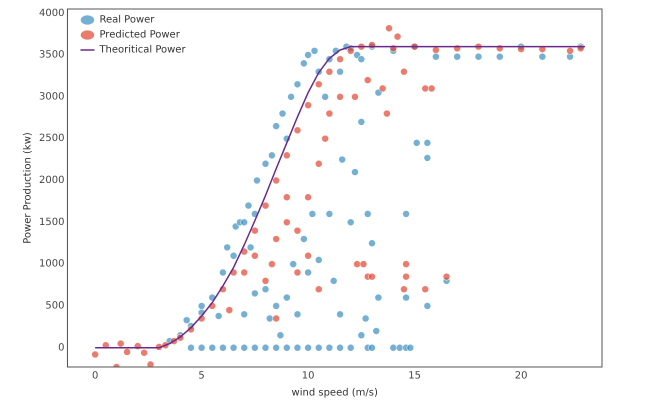 This screenshot has height=405, width=657. What do you see at coordinates (51, 55) in the screenshot?
I see `y-tick-label: 3500` at bounding box center [51, 55].